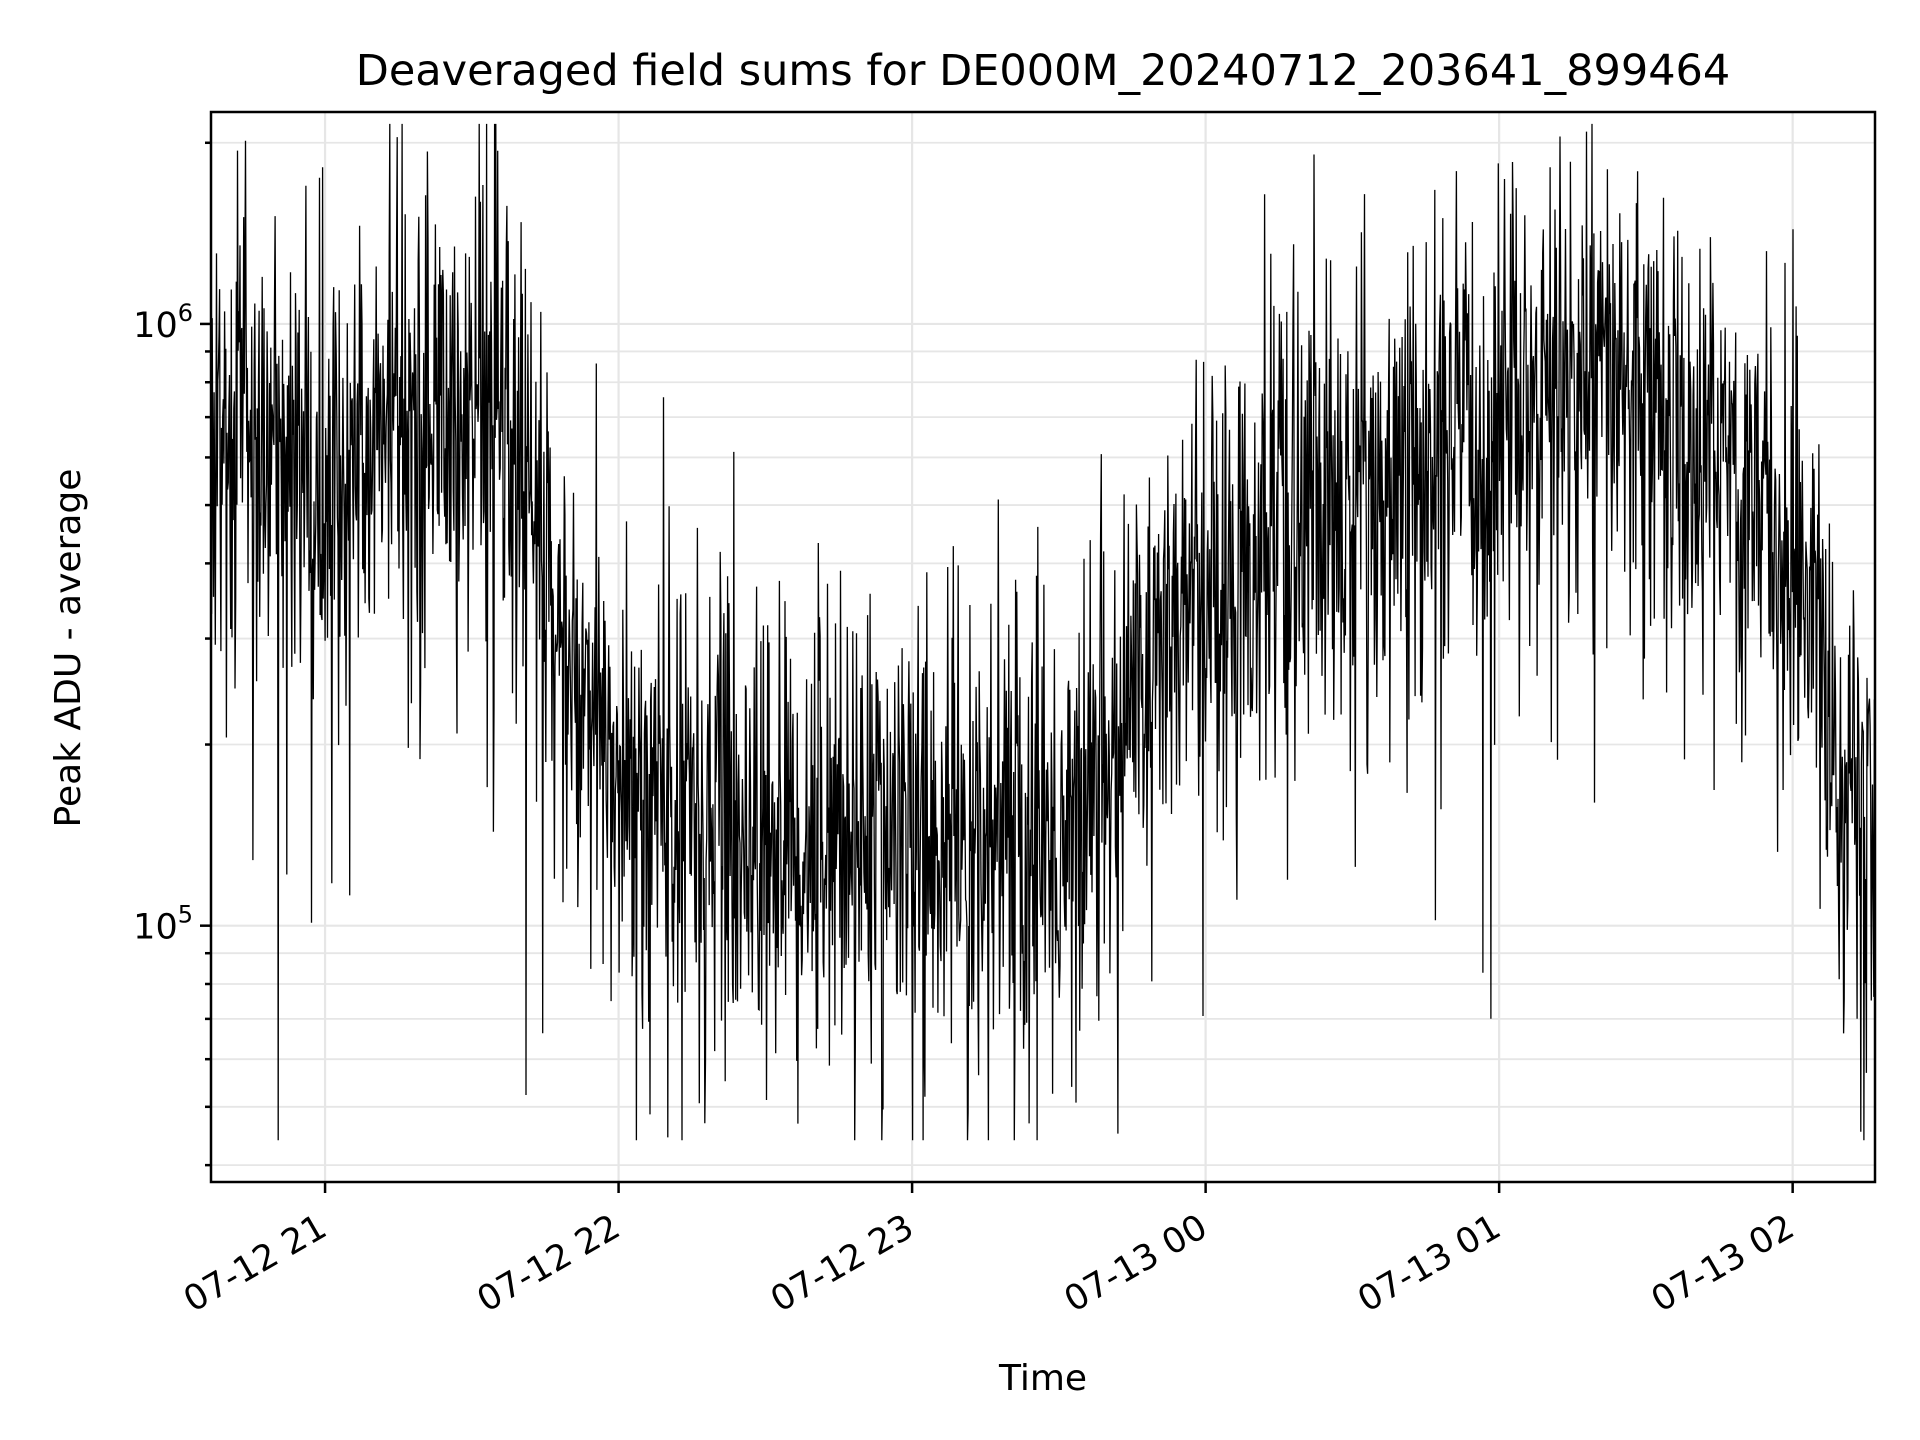 The width and height of the screenshot is (1920, 1440). Describe the element at coordinates (1042, 1378) in the screenshot. I see `x-axis-label: Time` at that location.